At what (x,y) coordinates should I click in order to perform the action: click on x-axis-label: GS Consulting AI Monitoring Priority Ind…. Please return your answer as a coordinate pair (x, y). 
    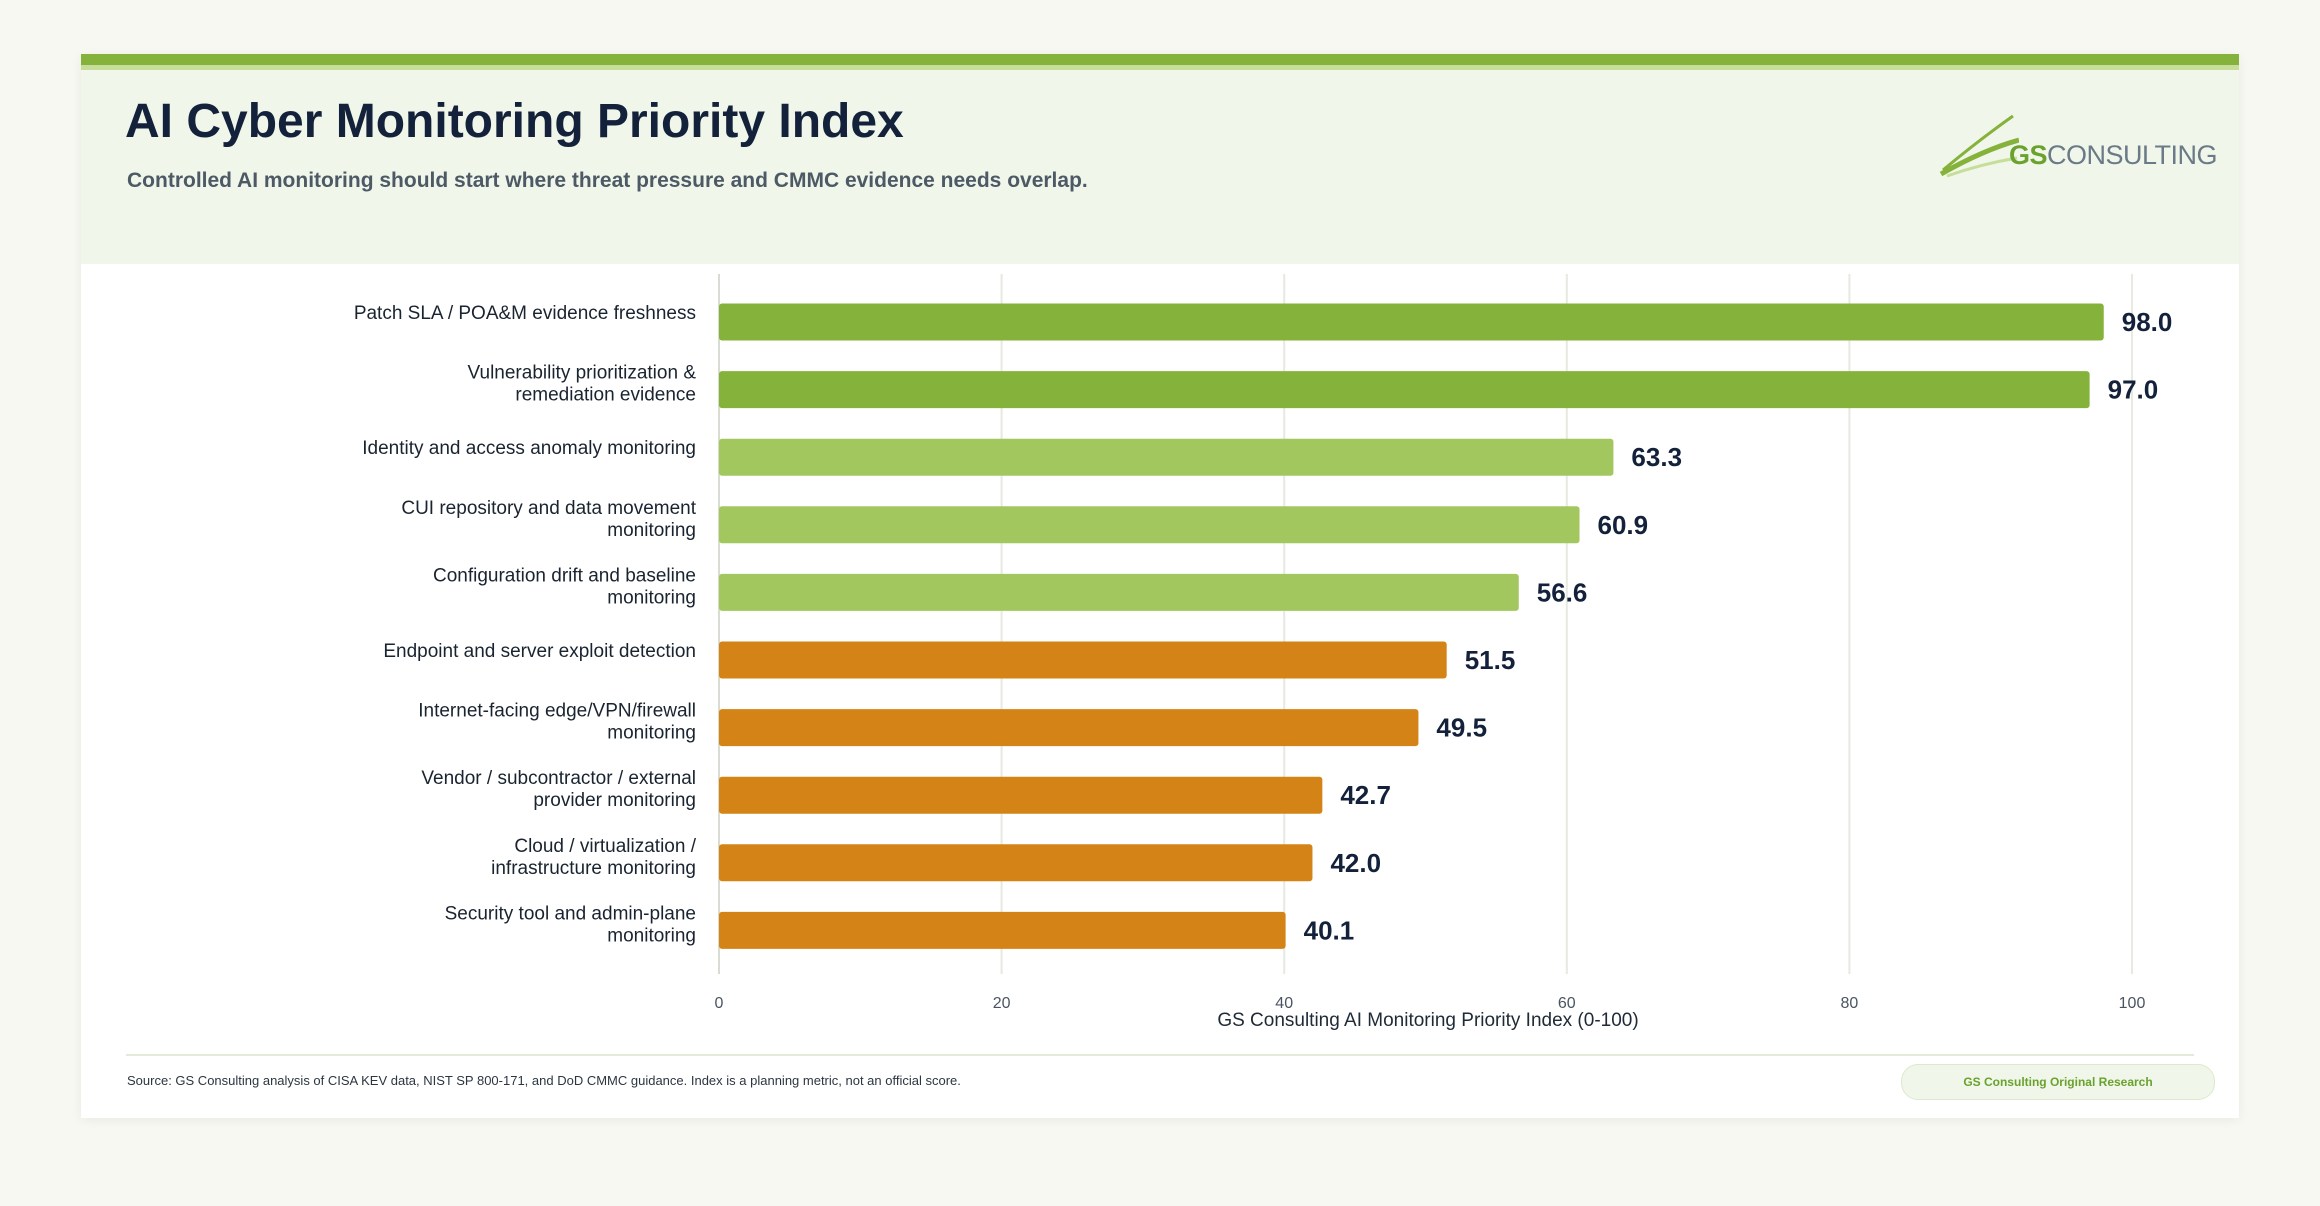
    Looking at the image, I should click on (1427, 1020).